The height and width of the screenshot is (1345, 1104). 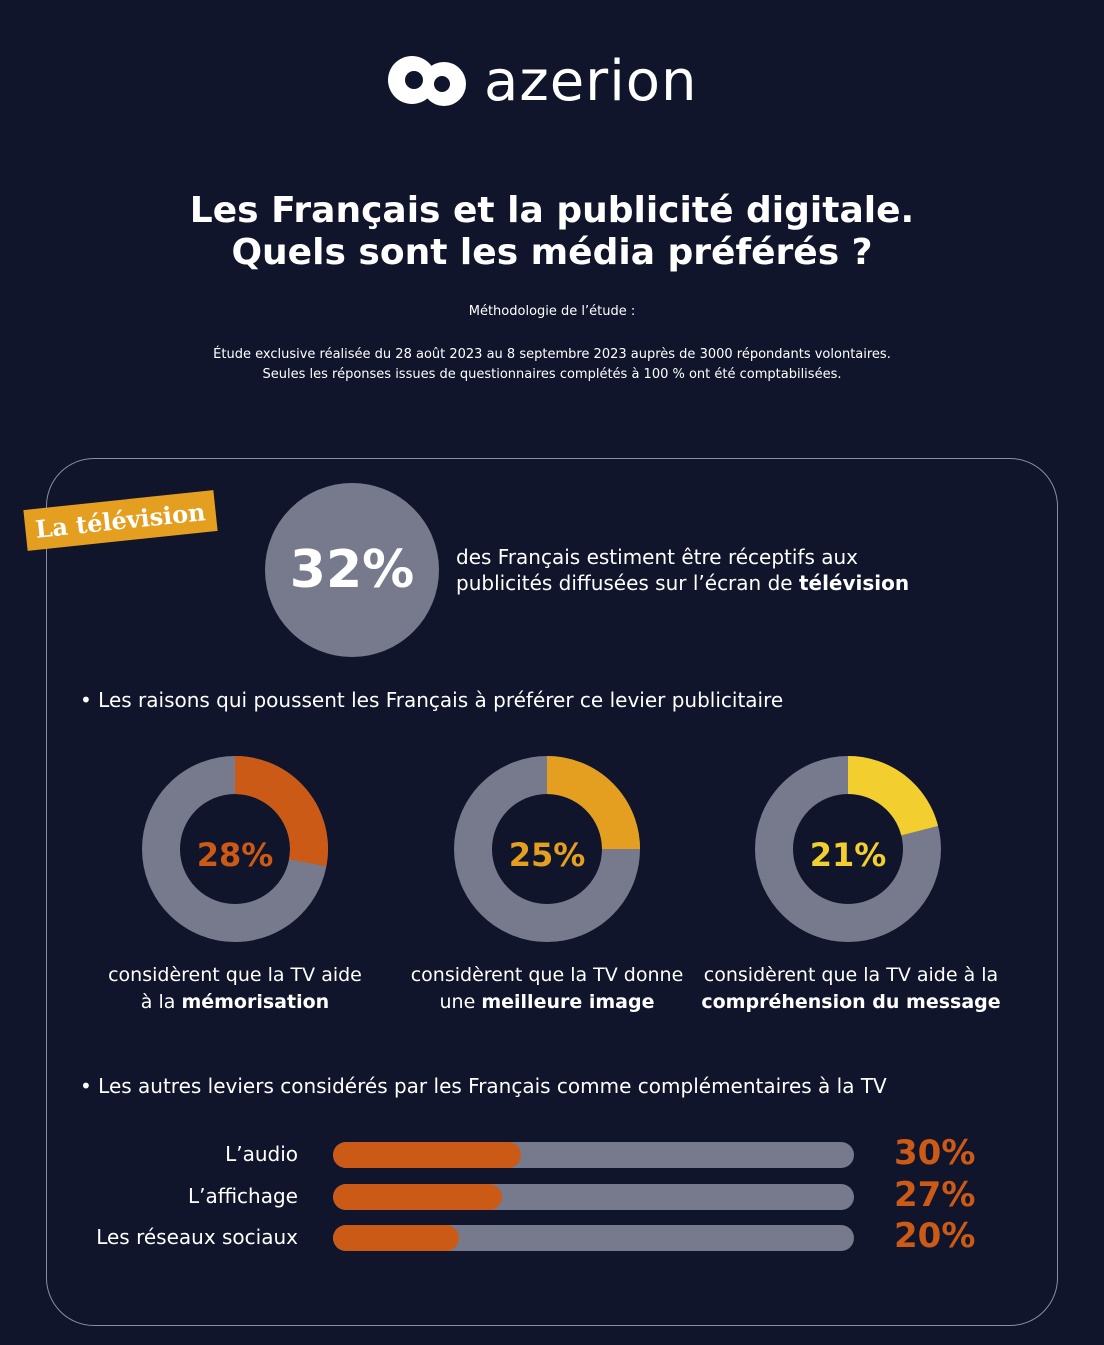 I want to click on caption-bold: meilleure image, so click(x=568, y=1002).